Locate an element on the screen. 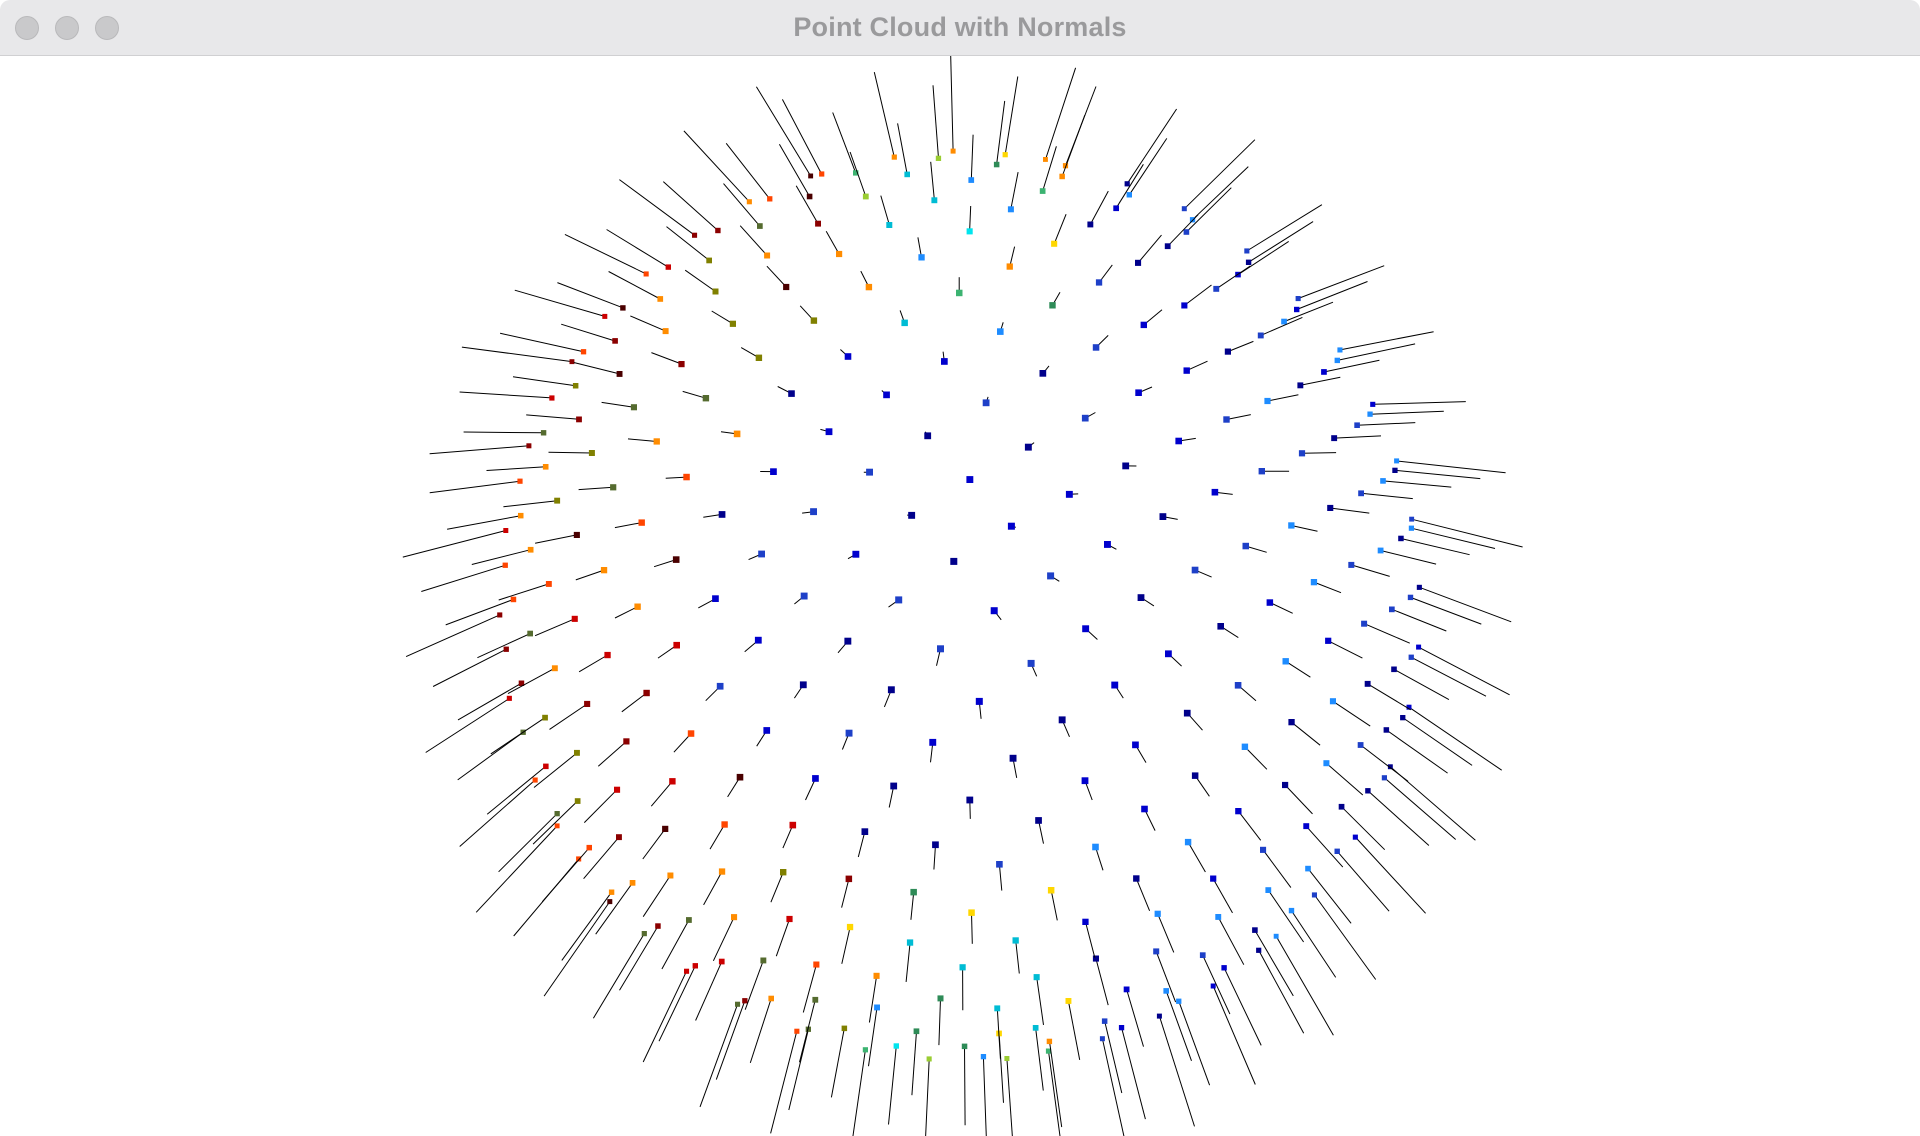 This screenshot has width=1920, height=1136. minimize-window-button is located at coordinates (67, 28).